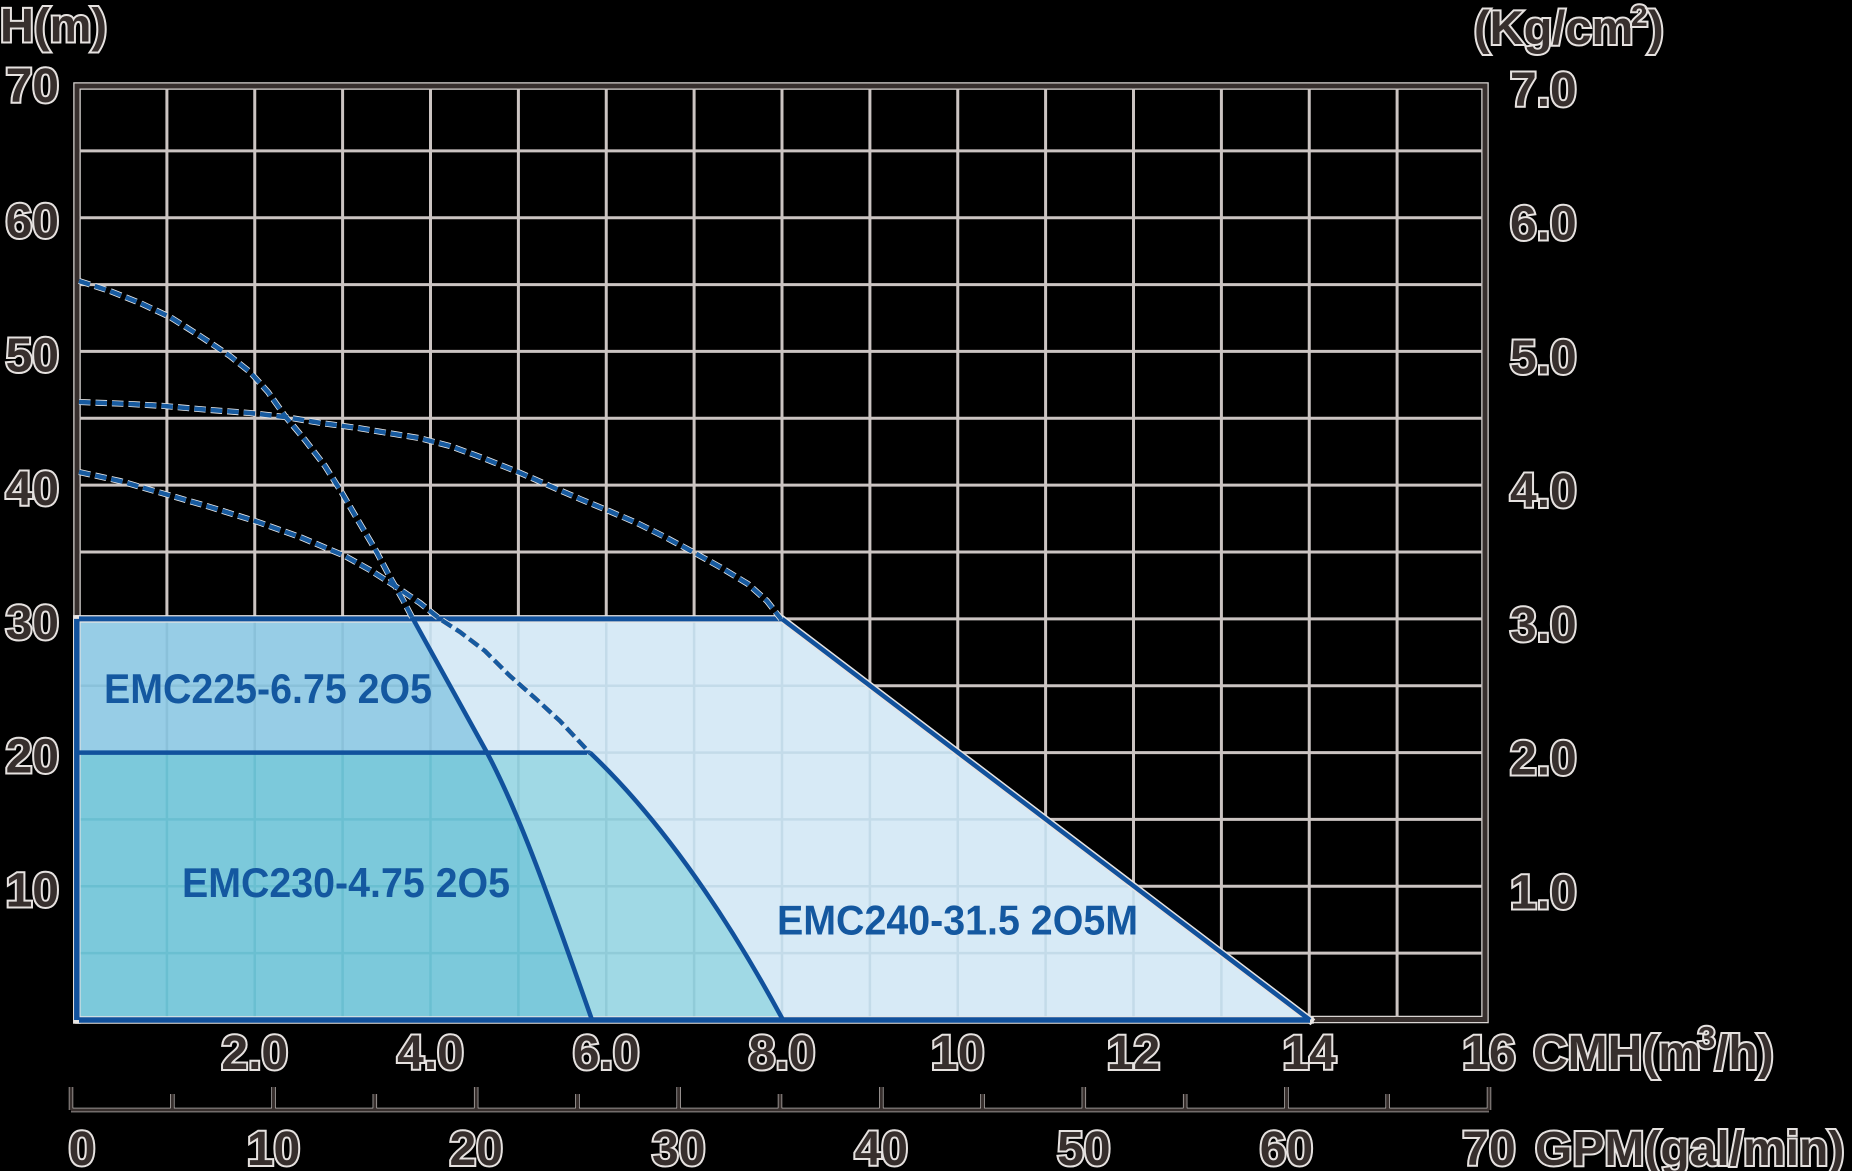  What do you see at coordinates (53, 26) in the screenshot?
I see `svg-text: H(m)` at bounding box center [53, 26].